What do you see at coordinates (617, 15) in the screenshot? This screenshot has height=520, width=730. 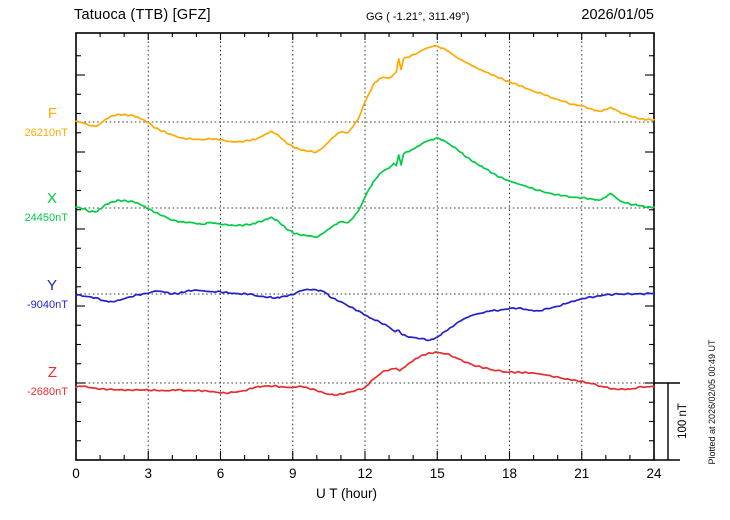 I see `plot-date: 2026/01/05` at bounding box center [617, 15].